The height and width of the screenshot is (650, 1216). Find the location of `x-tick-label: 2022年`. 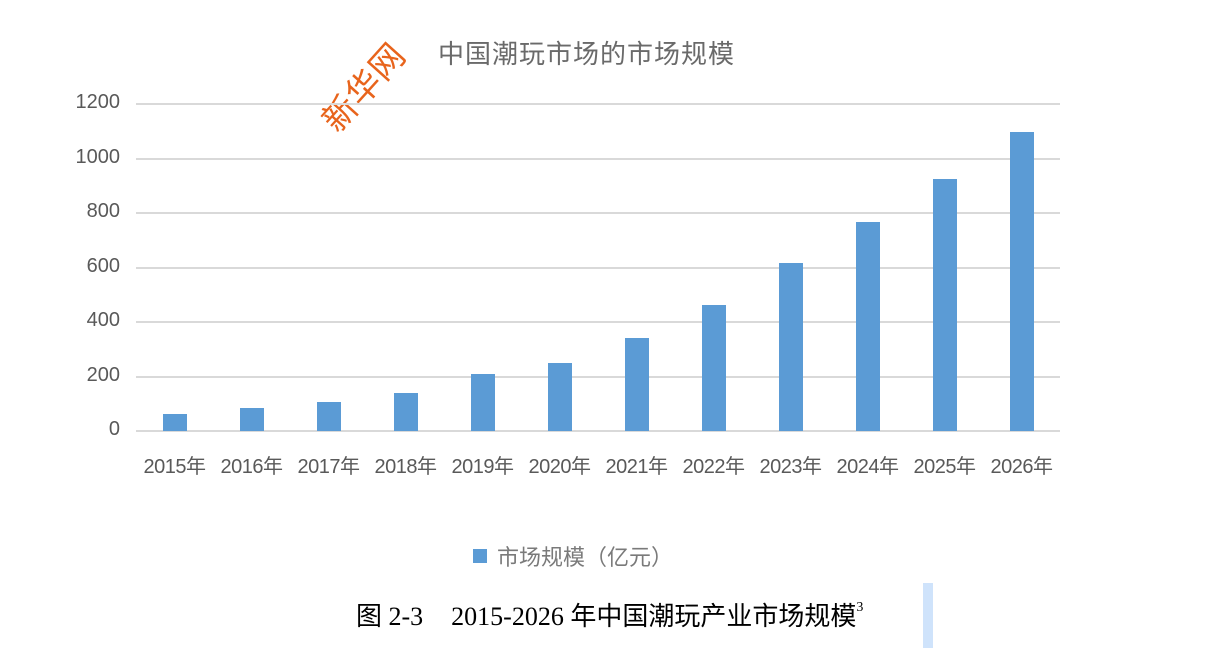

x-tick-label: 2022年 is located at coordinates (714, 467).